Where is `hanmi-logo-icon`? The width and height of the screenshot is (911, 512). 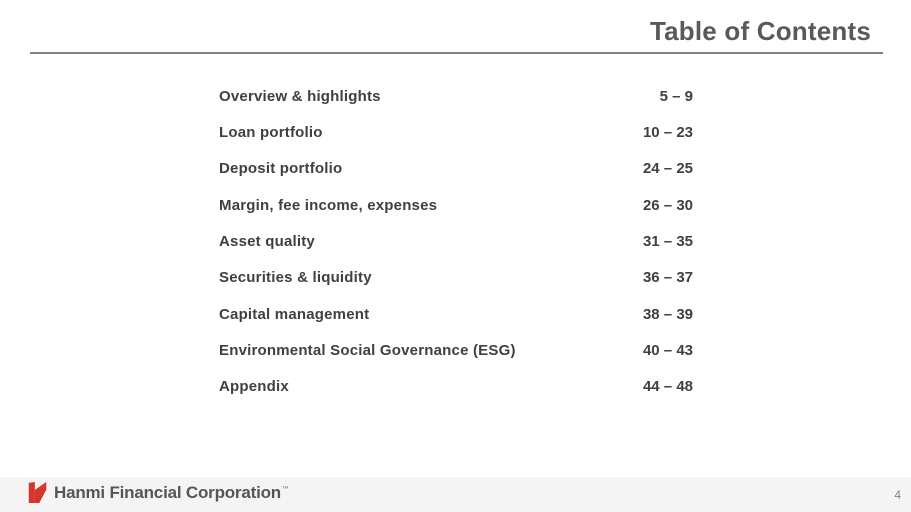
hanmi-logo-icon is located at coordinates (37, 492).